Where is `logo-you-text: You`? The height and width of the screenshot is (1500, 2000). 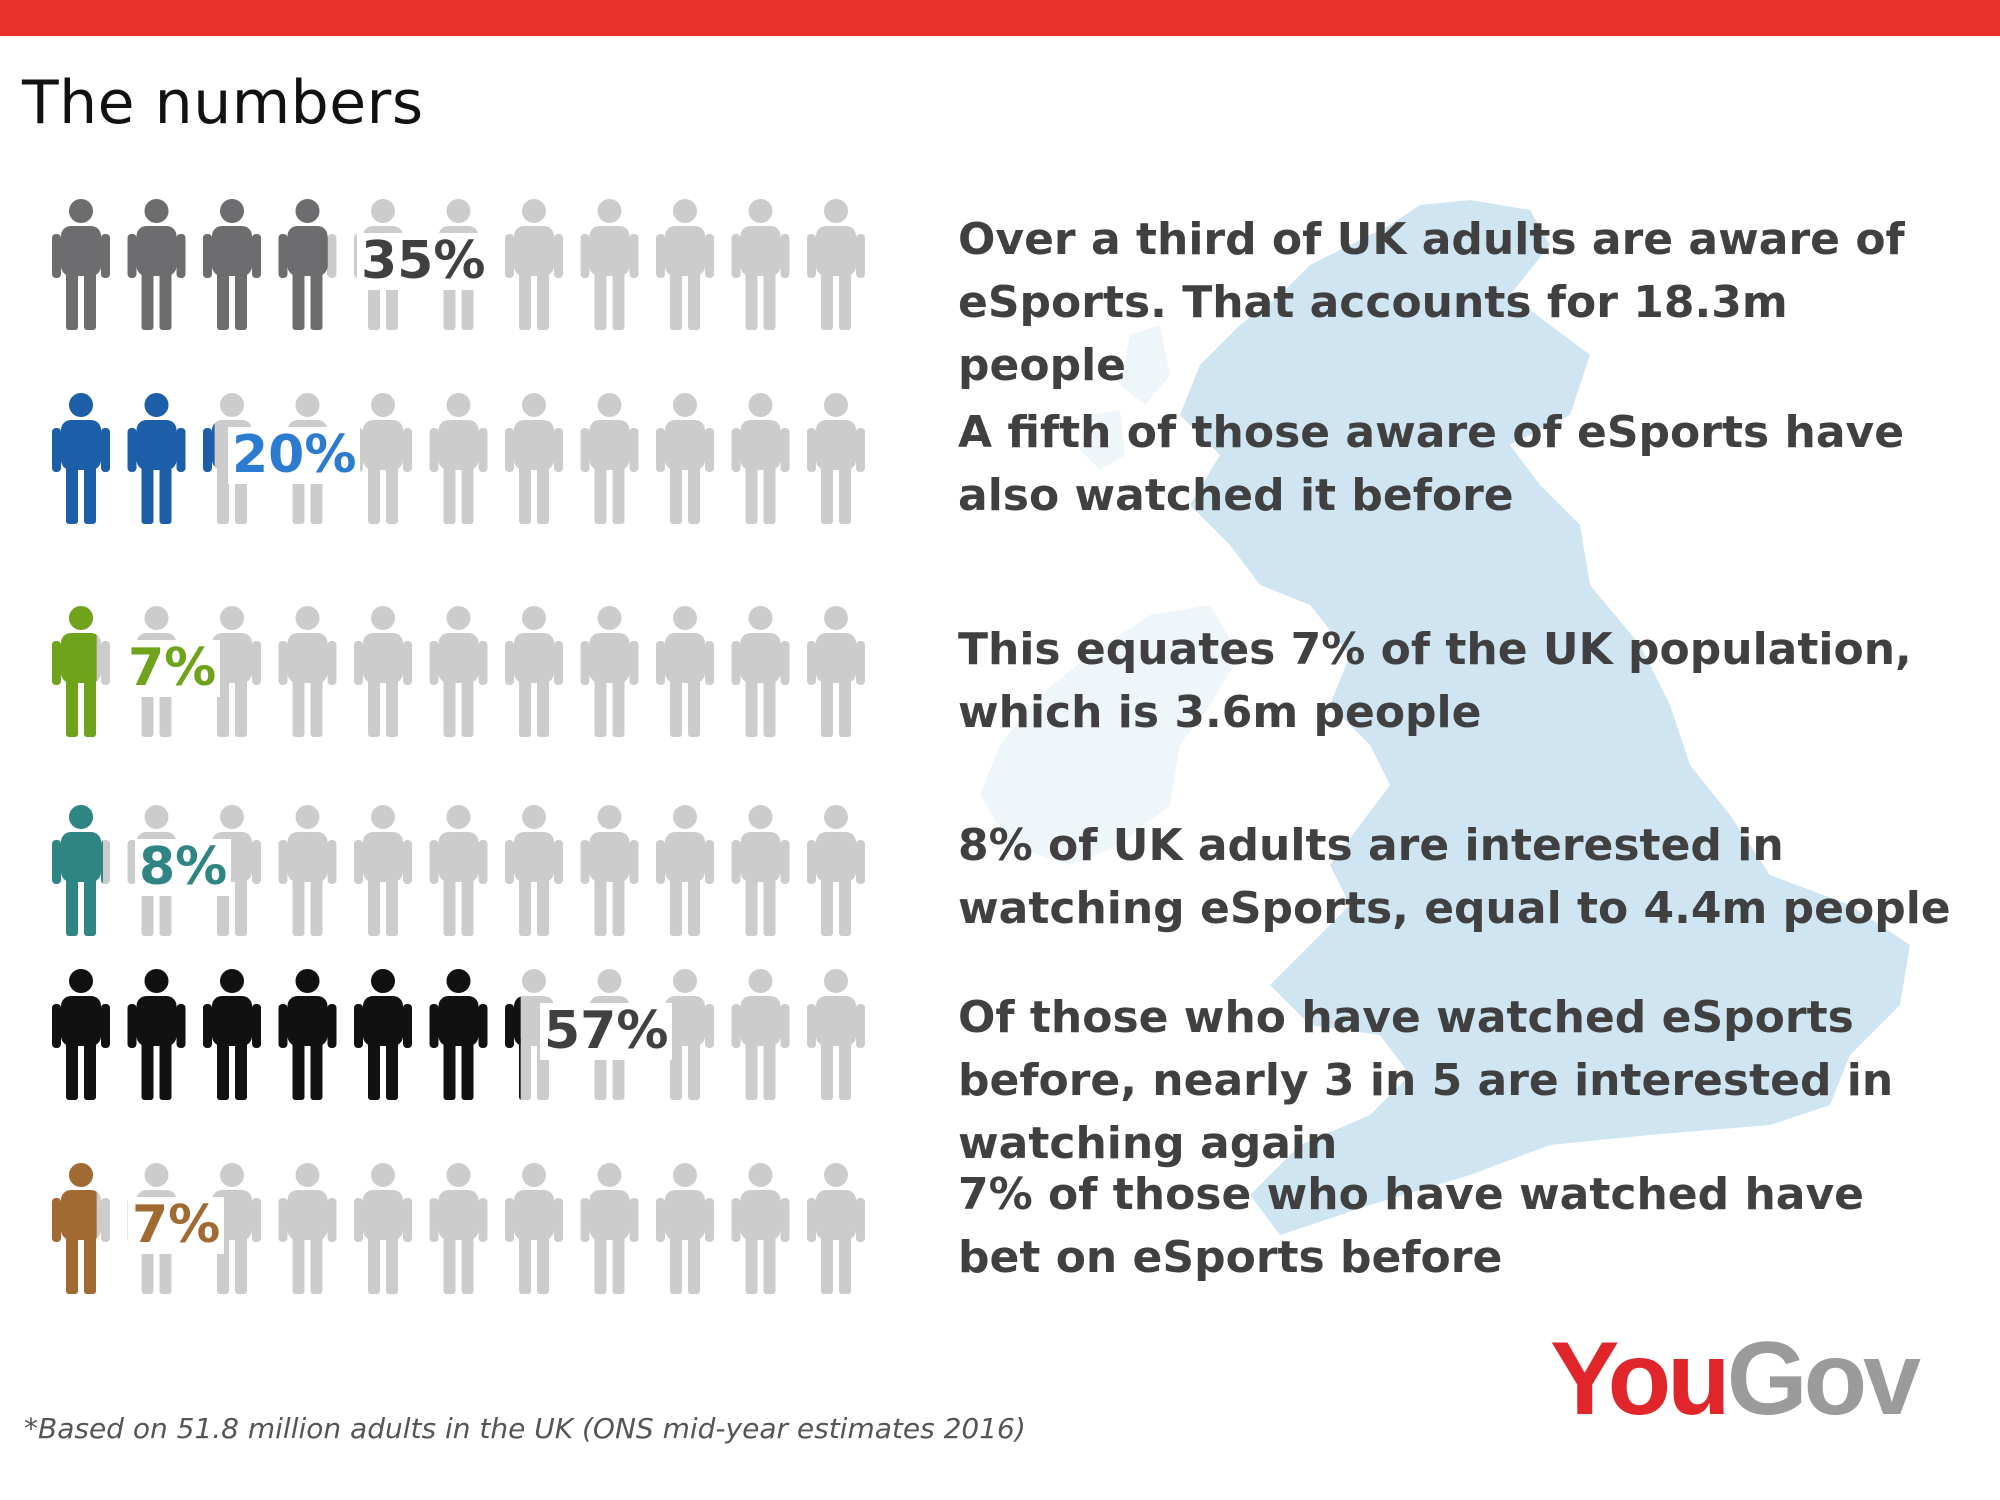 logo-you-text: You is located at coordinates (1640, 1379).